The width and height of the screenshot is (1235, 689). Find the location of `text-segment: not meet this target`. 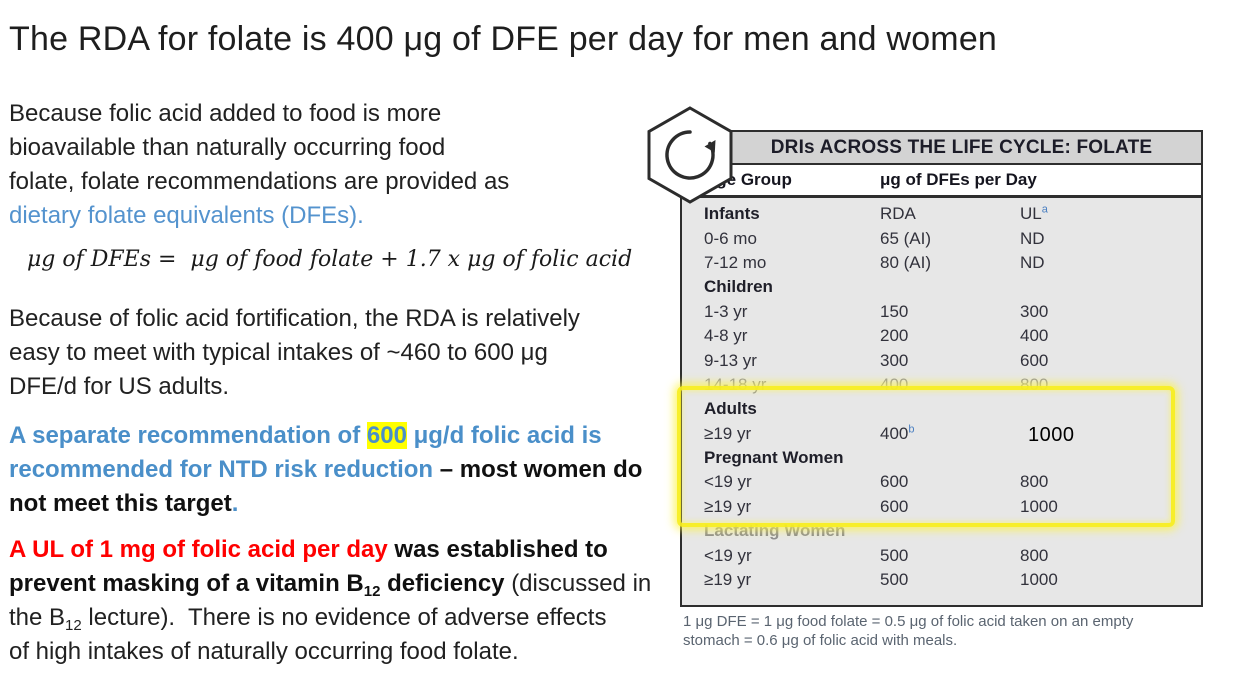

text-segment: not meet this target is located at coordinates (120, 503).